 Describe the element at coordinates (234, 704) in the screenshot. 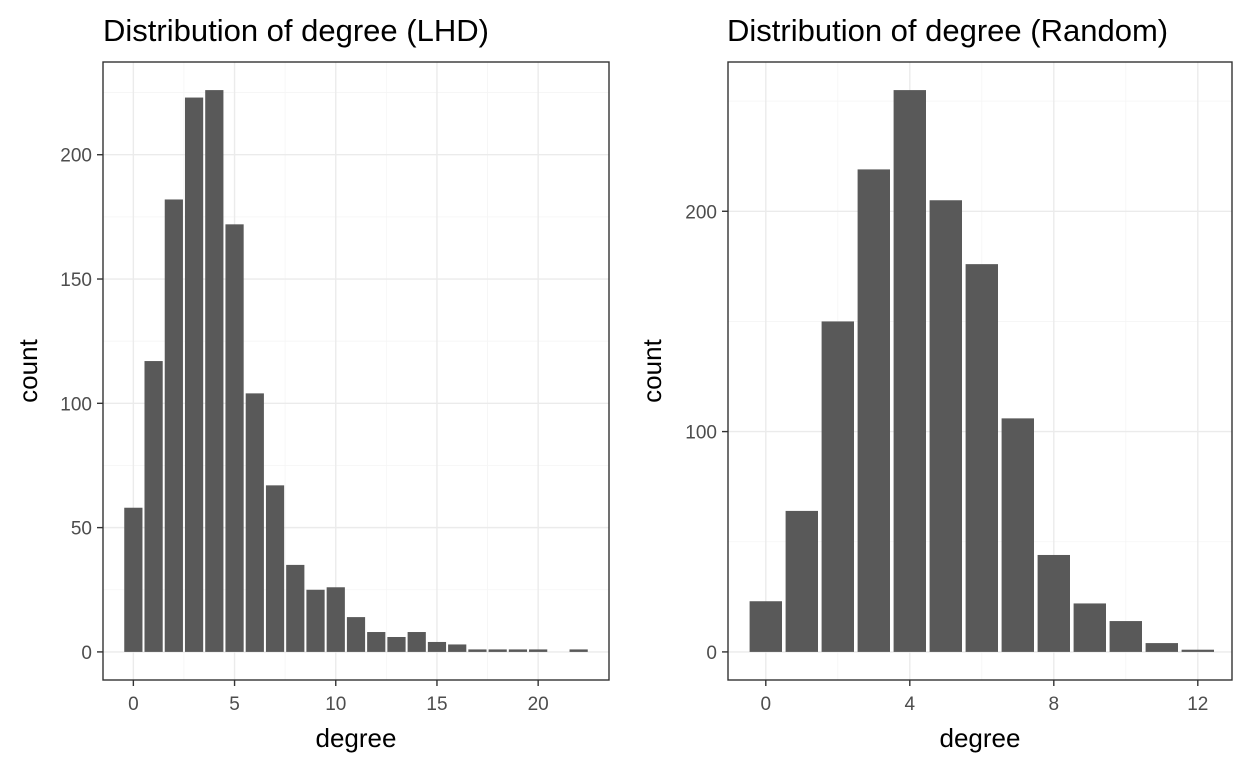

I see `x-tick-label: 5` at that location.